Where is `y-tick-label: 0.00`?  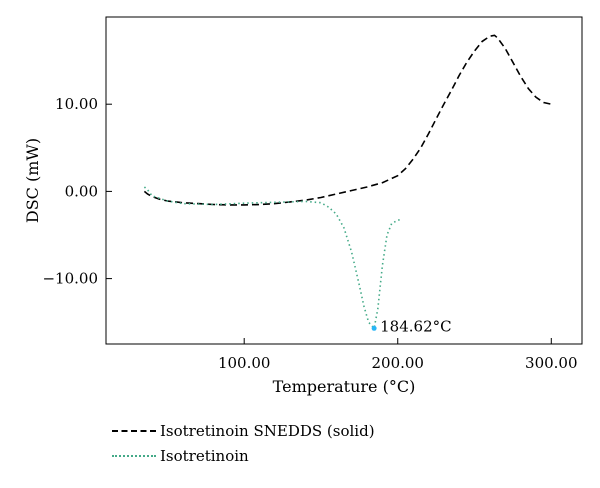
y-tick-label: 0.00 is located at coordinates (81, 191).